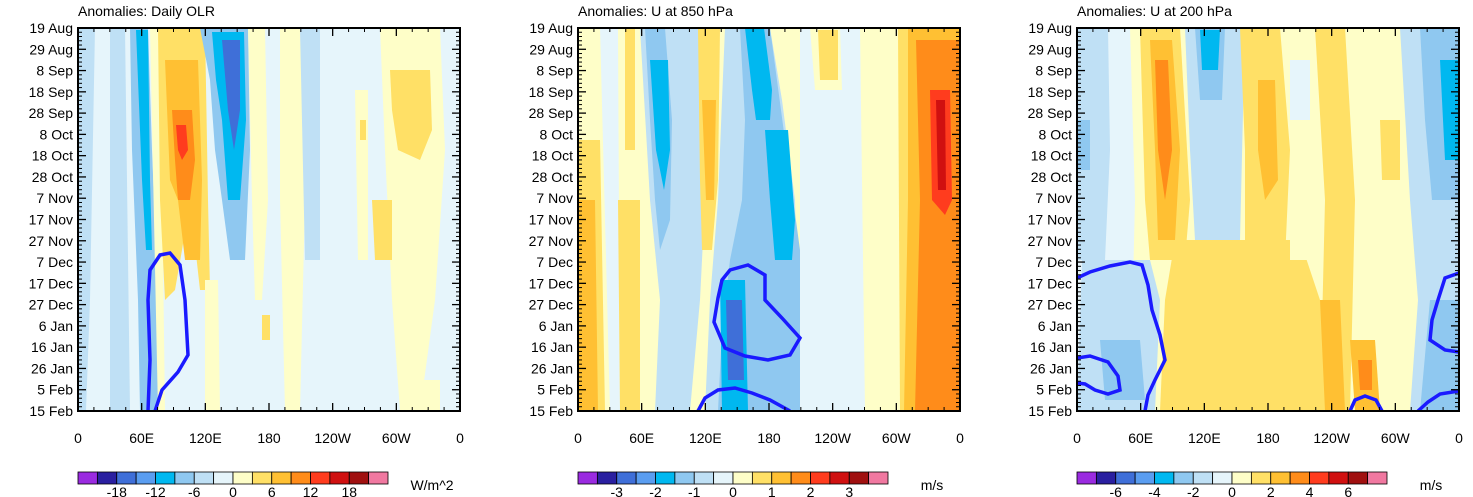 The image size is (1473, 497). I want to click on y-tick-label: 5 Feb, so click(55, 390).